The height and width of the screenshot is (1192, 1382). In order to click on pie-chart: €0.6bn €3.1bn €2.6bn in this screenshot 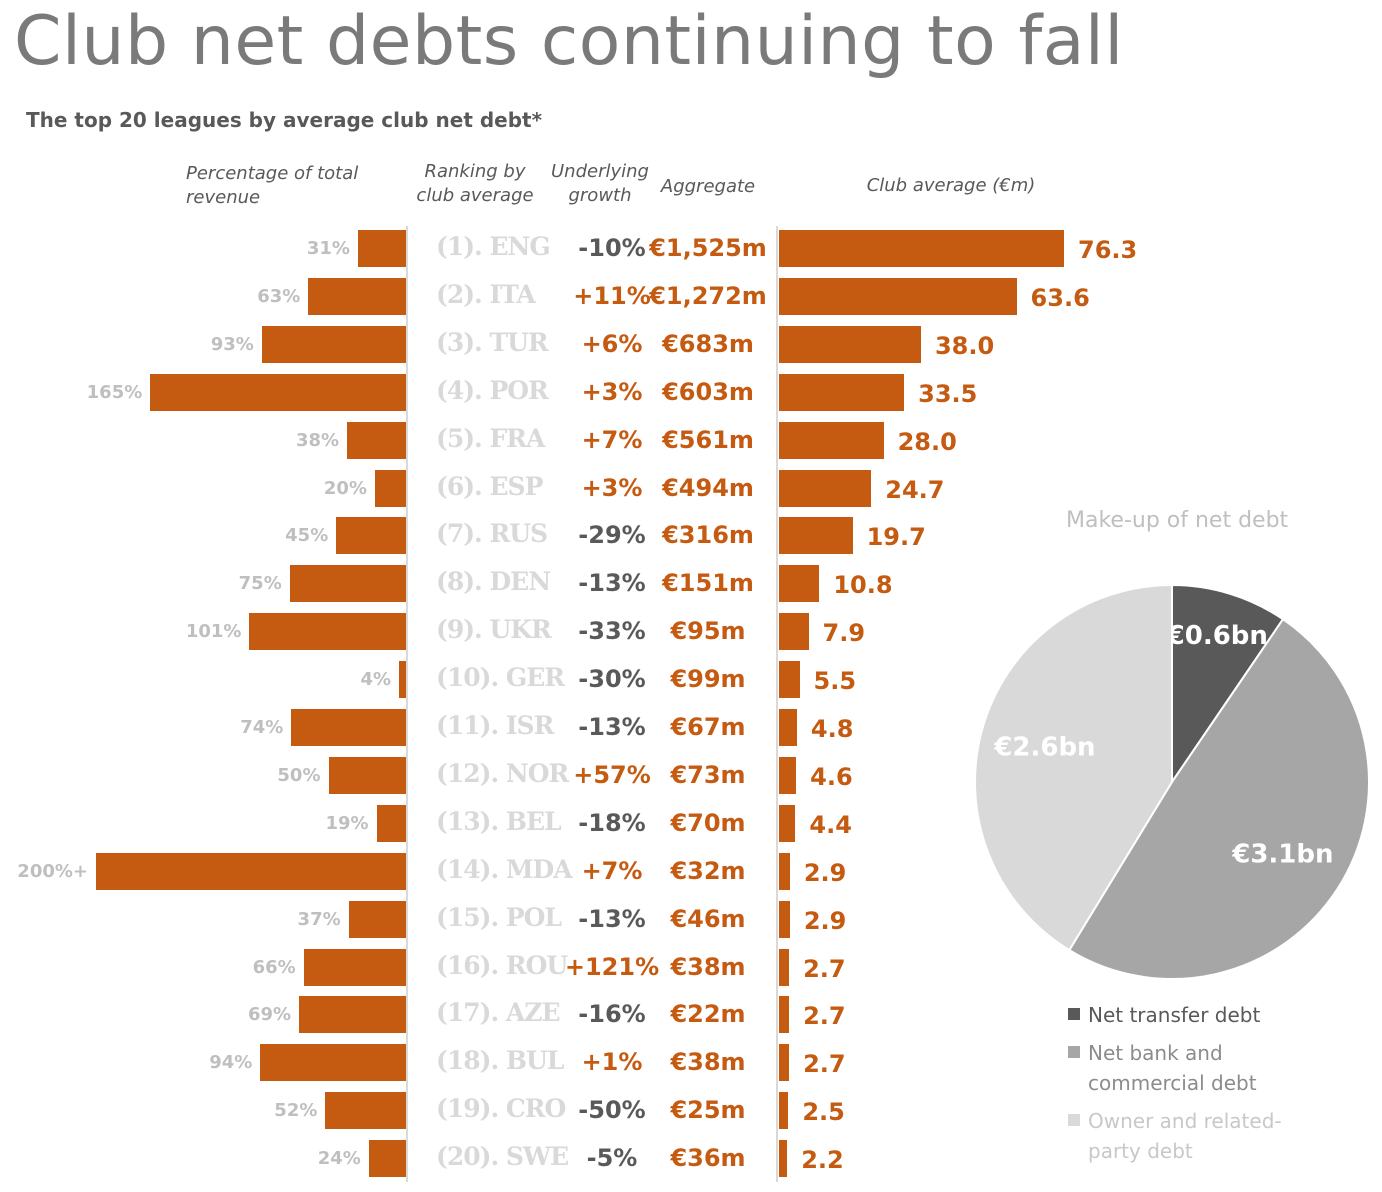, I will do `click(1172, 781)`.